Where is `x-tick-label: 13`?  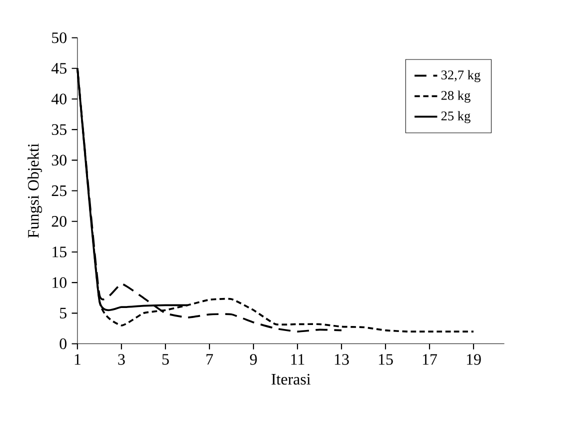
x-tick-label: 13 is located at coordinates (341, 359).